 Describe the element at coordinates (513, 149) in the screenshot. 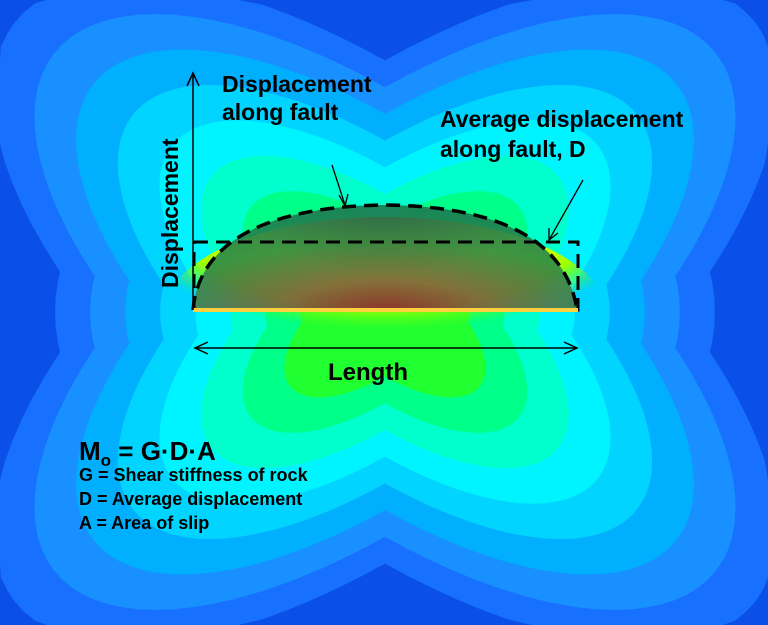

I see `average-label-line2: along fault, D` at that location.